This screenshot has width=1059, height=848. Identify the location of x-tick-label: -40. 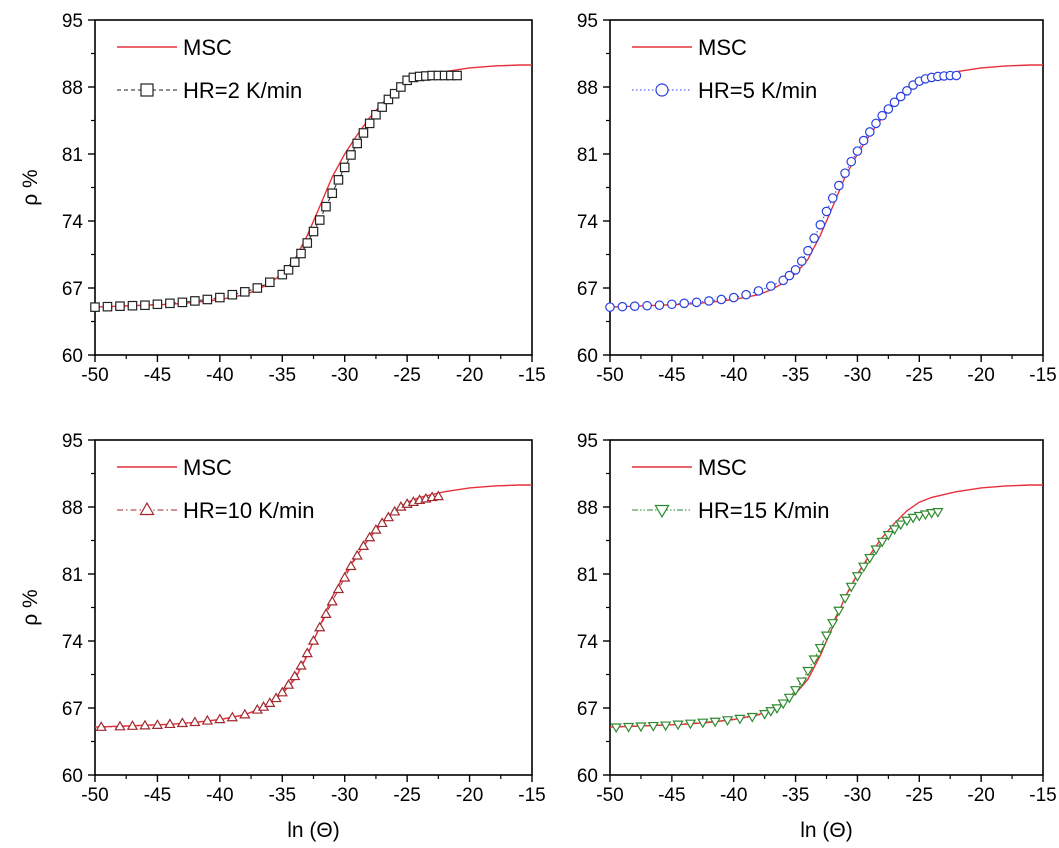
(733, 795).